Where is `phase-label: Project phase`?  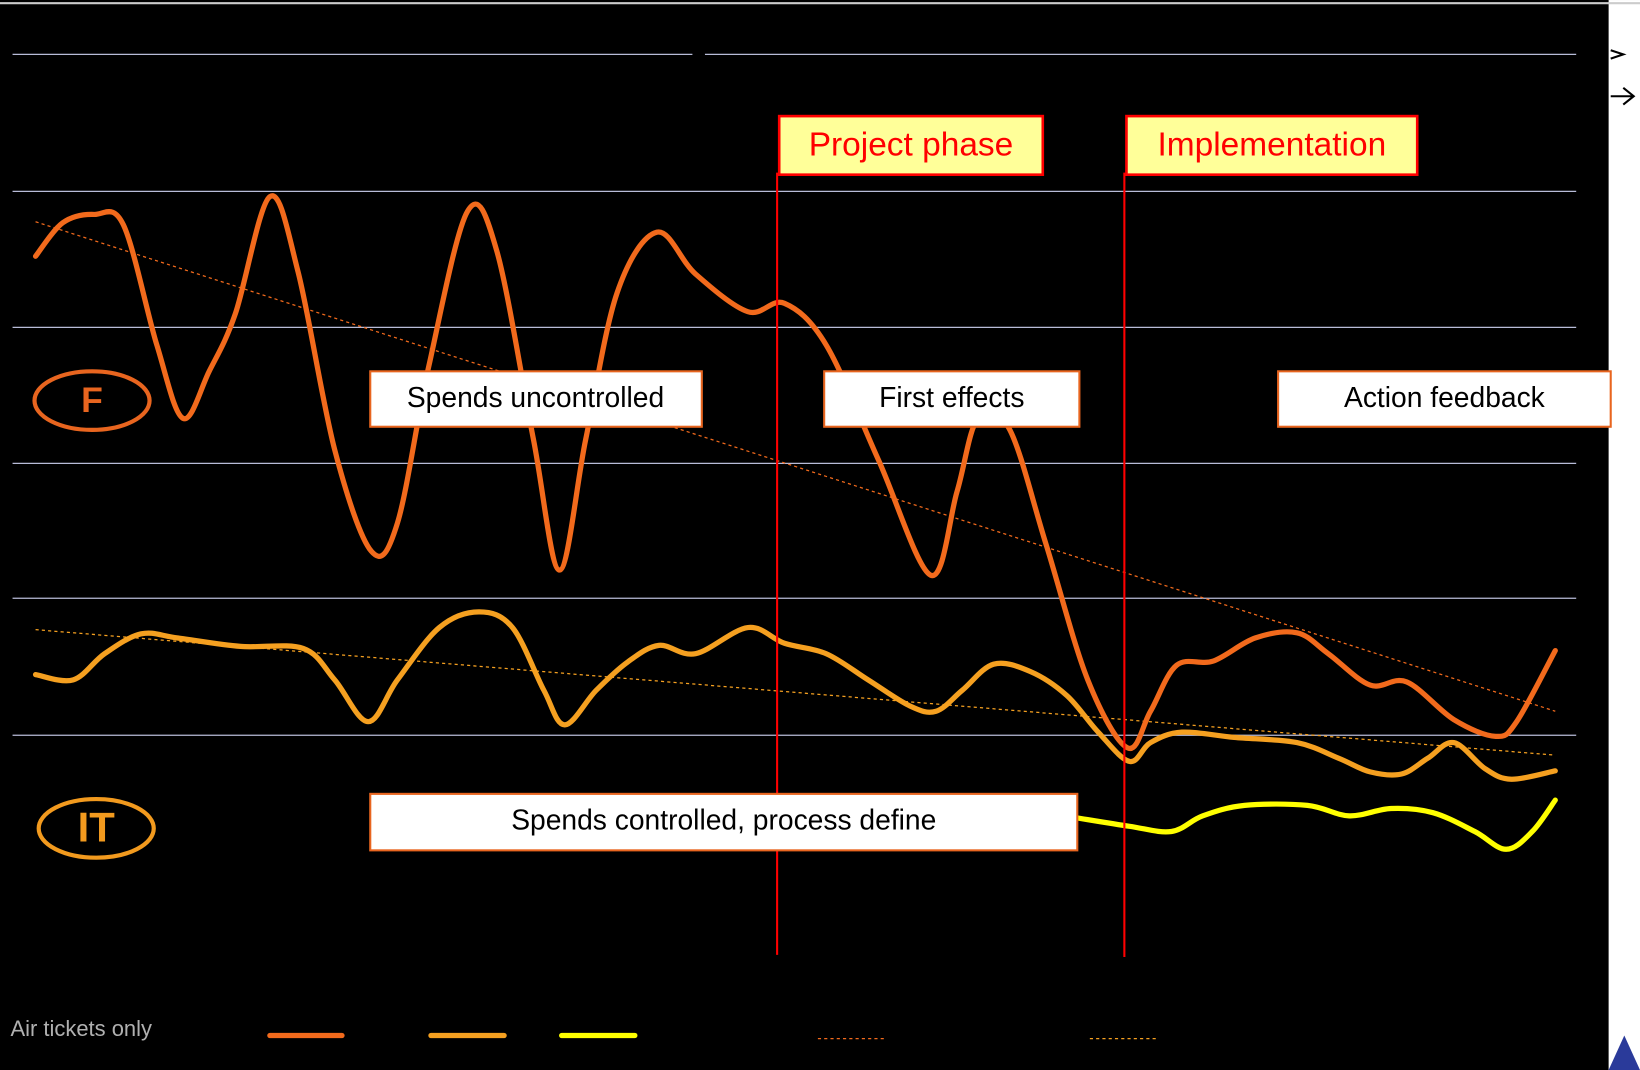 phase-label: Project phase is located at coordinates (911, 144).